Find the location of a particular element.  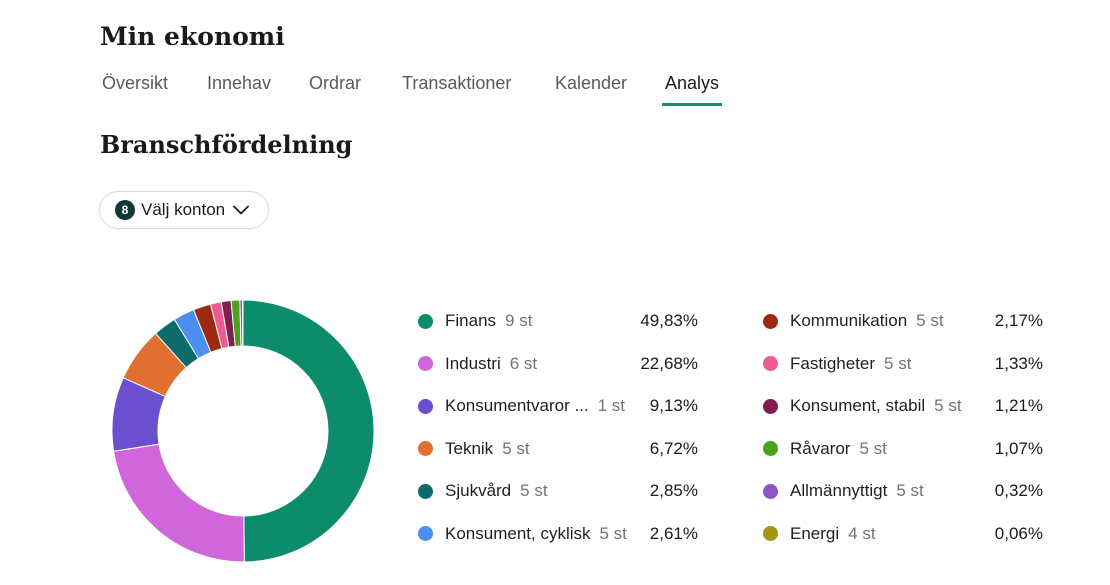

chevron-down-icon is located at coordinates (241, 210).